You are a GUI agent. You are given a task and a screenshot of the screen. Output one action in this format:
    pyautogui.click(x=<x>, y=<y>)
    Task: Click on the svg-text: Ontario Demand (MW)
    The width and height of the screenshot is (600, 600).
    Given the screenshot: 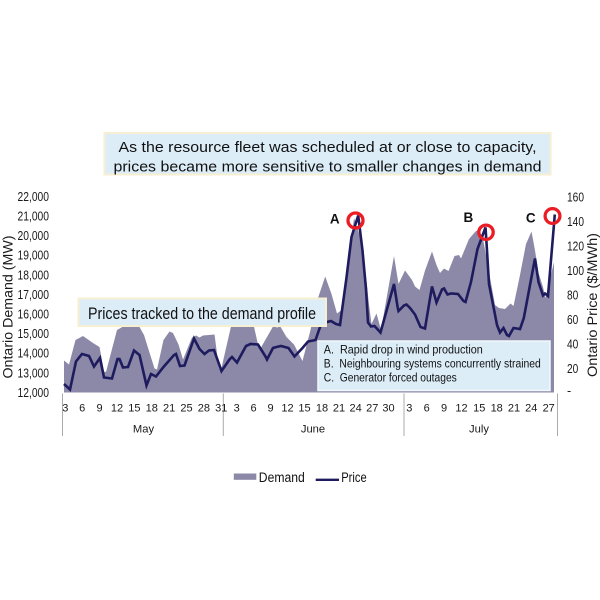 What is the action you would take?
    pyautogui.click(x=8, y=307)
    